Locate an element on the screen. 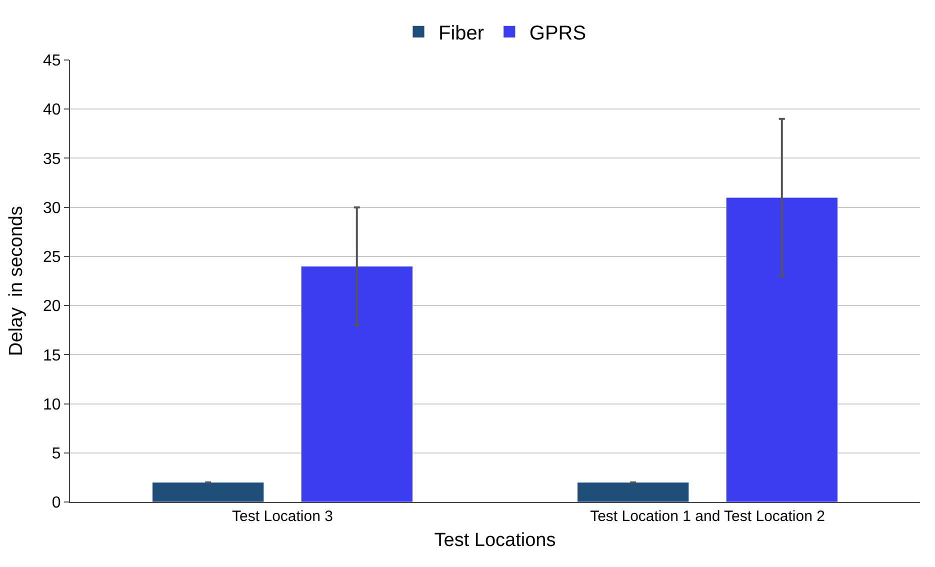 This screenshot has height=567, width=935. x-axis-title: Test Locations is located at coordinates (495, 540).